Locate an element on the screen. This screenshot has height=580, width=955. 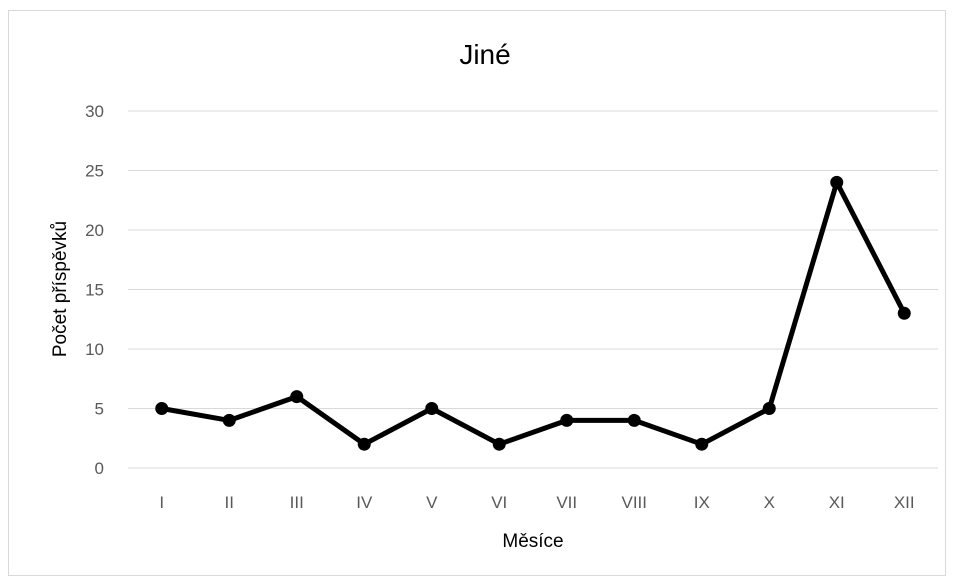
data-point-II is located at coordinates (229, 420).